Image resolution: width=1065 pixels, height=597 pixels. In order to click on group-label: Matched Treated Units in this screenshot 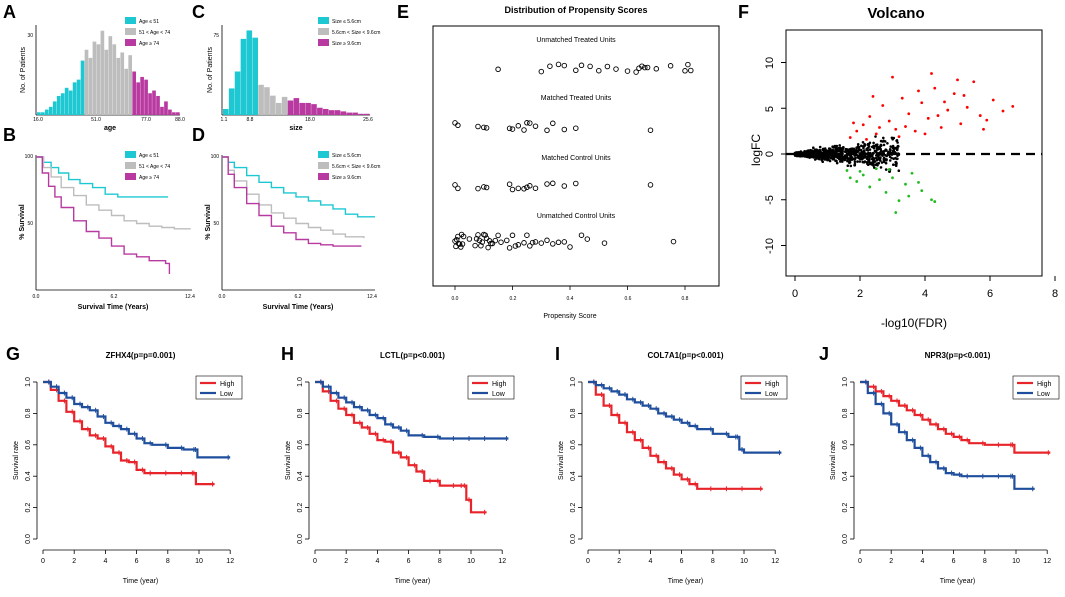, I will do `click(576, 98)`.